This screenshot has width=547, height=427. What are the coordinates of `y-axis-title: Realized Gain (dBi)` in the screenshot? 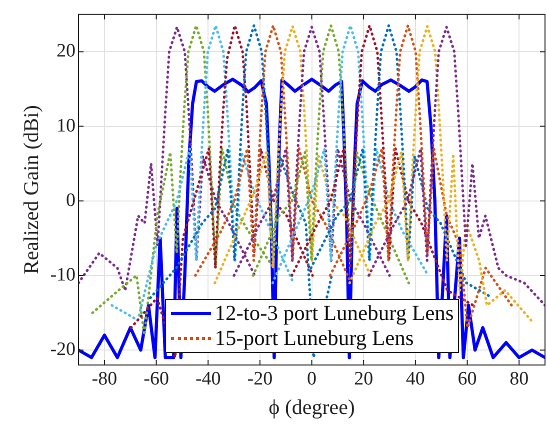 It's located at (31, 189).